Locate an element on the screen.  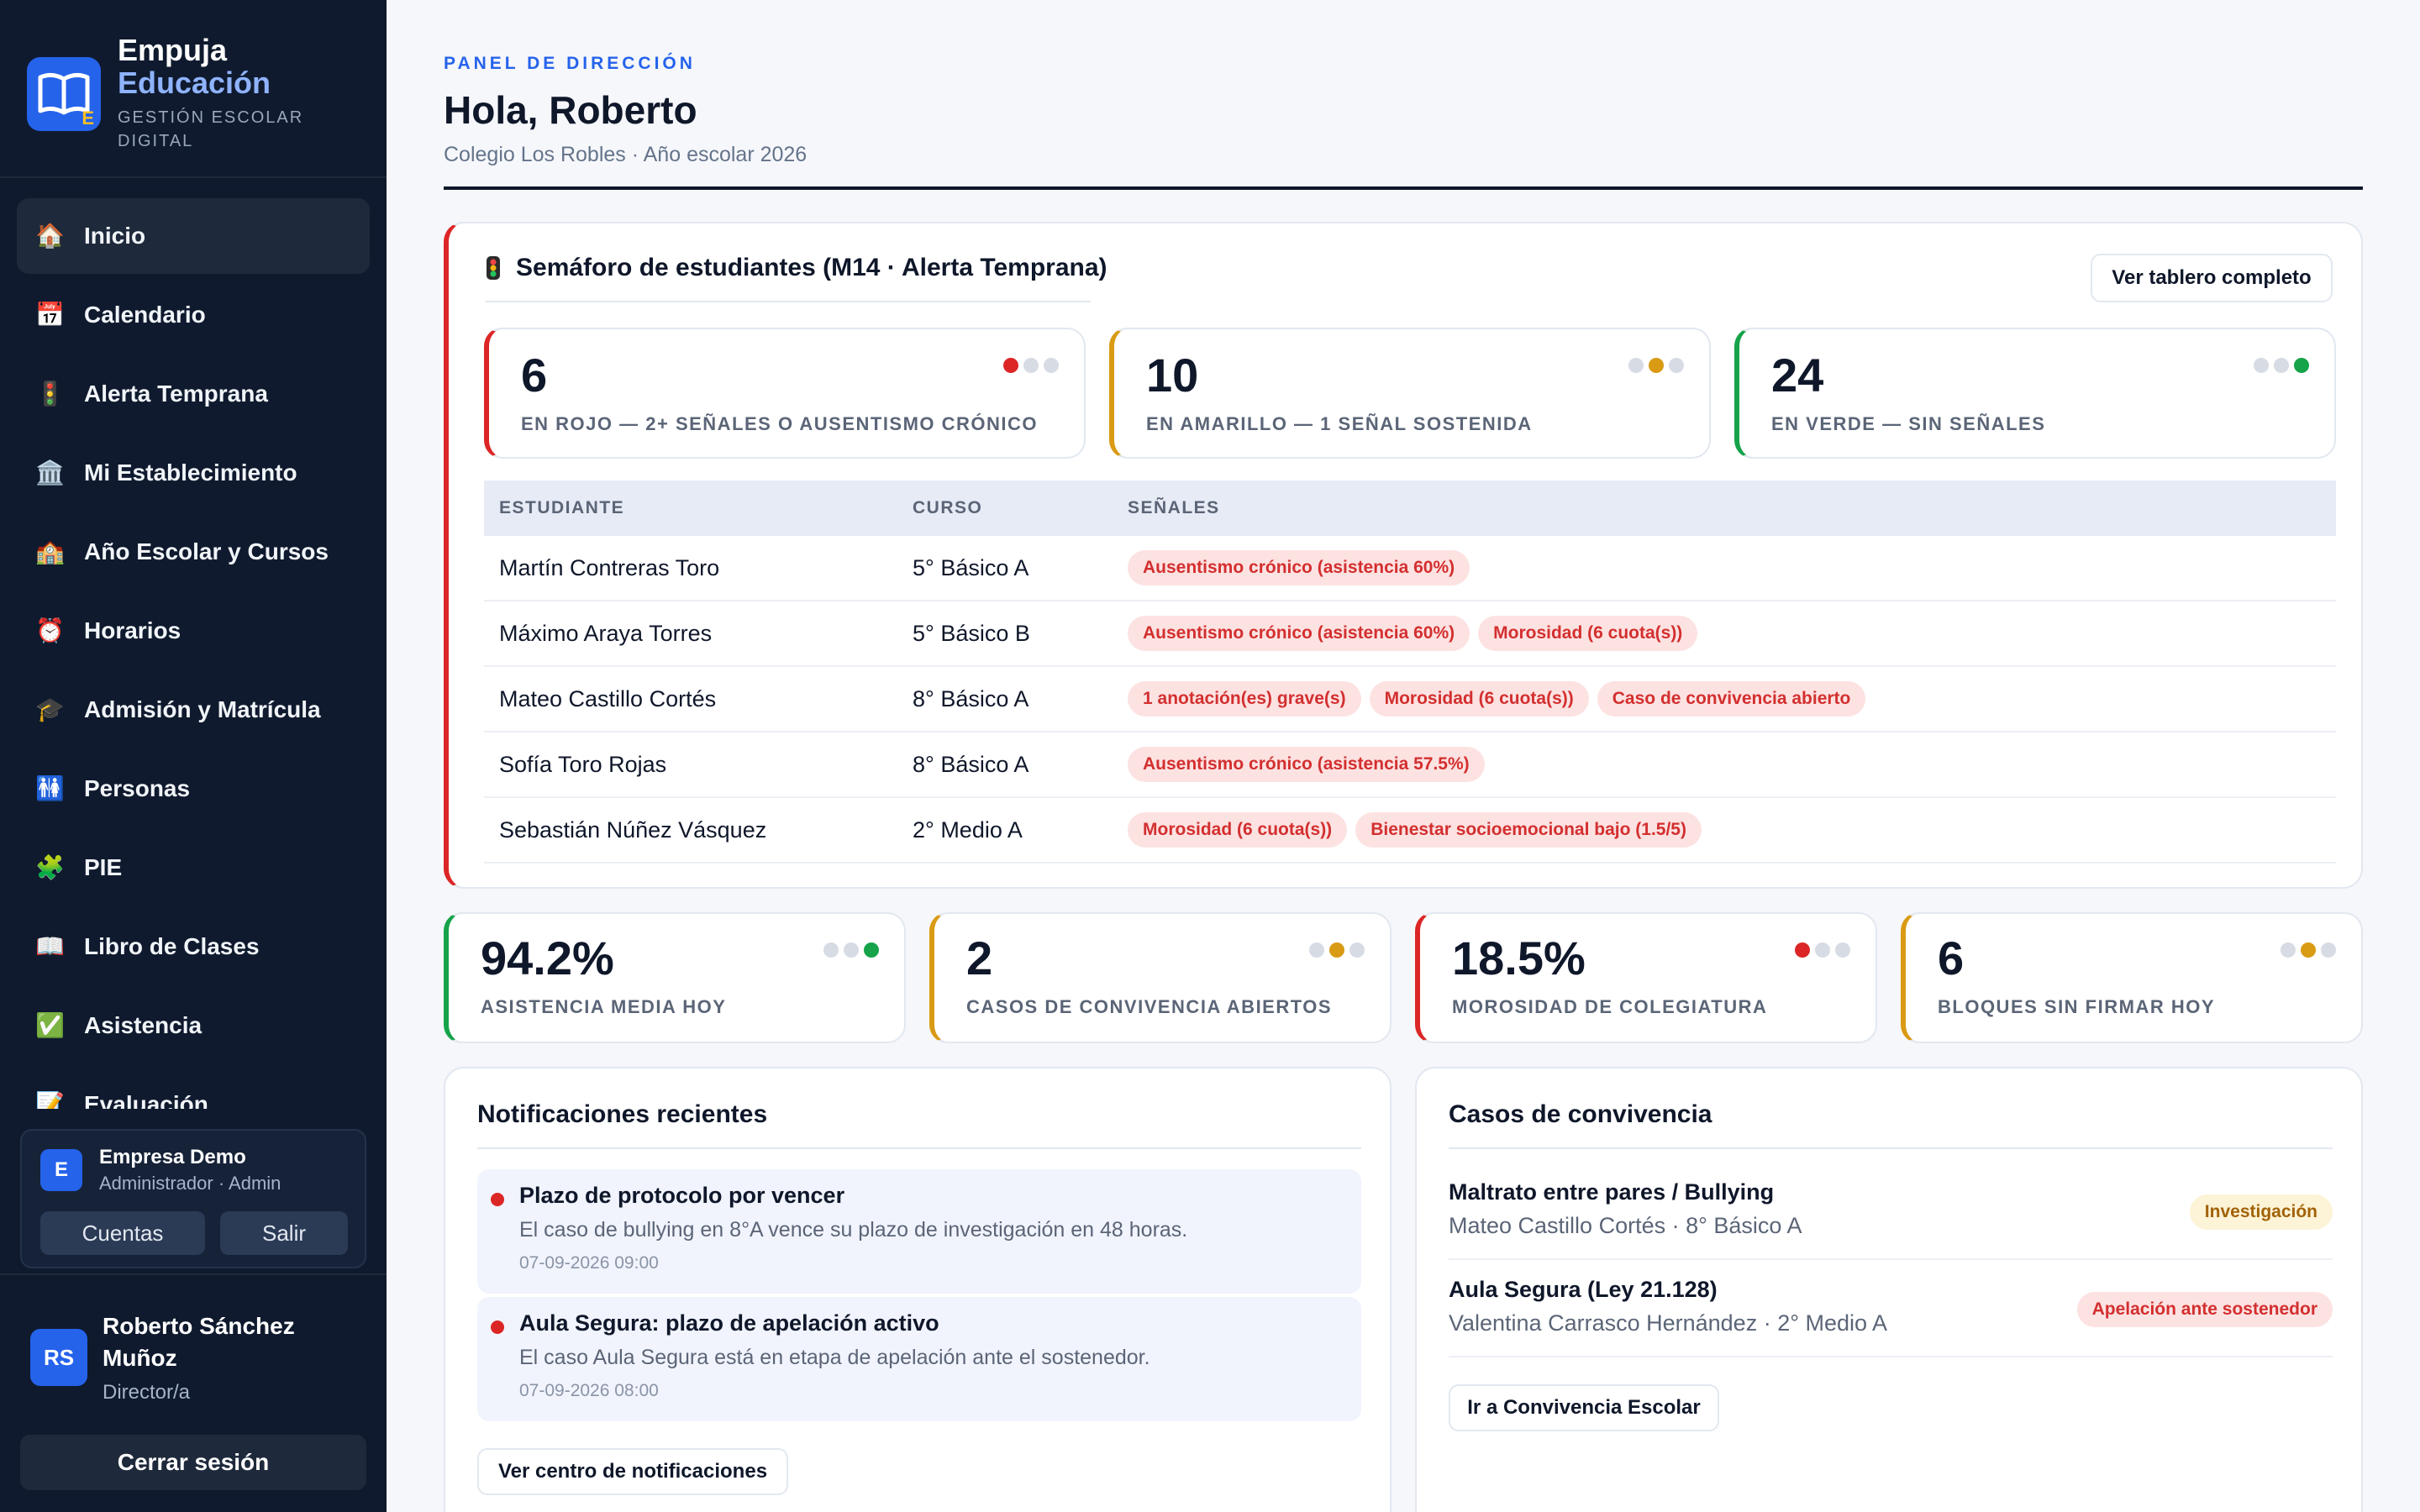
sidebar-item-label: Calendario is located at coordinates (145, 315).